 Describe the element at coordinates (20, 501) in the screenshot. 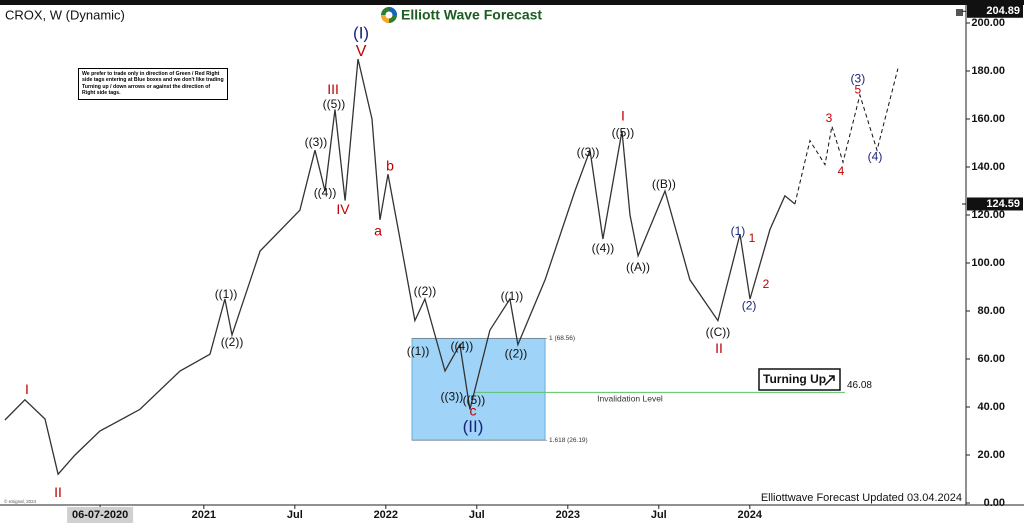

I see `copyright: © eSignal, 2024` at that location.